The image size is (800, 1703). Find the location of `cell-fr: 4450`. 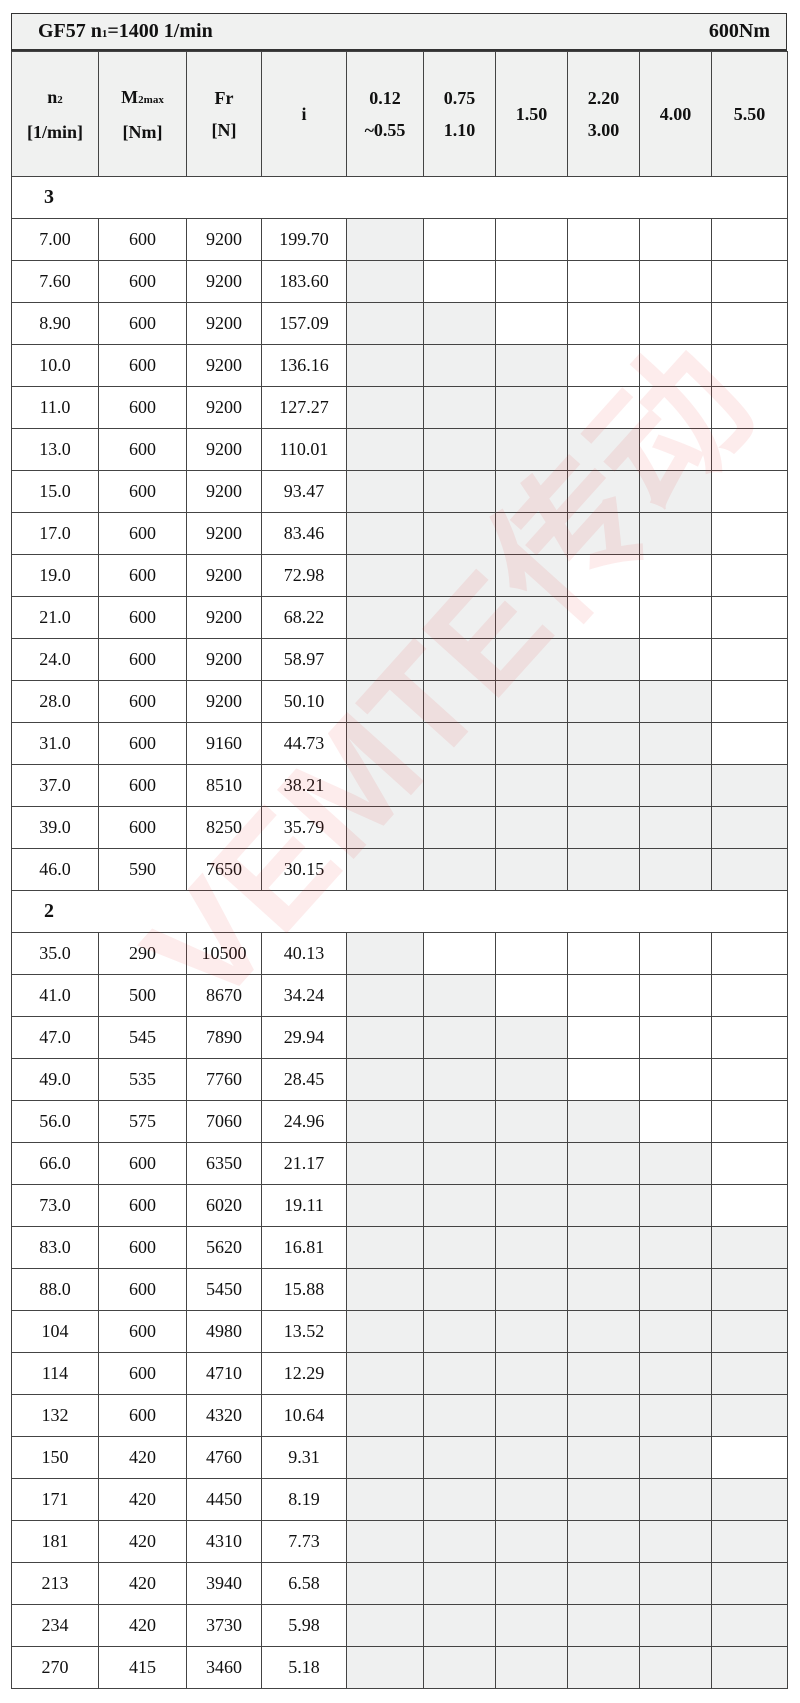

cell-fr: 4450 is located at coordinates (224, 1499).